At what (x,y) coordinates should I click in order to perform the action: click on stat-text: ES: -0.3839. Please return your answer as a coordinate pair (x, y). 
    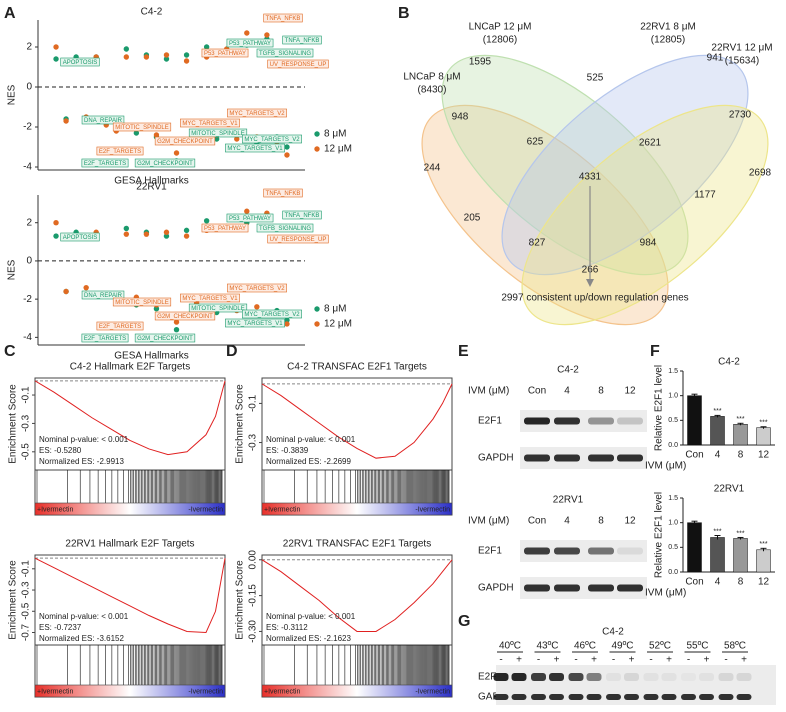
    Looking at the image, I should click on (287, 450).